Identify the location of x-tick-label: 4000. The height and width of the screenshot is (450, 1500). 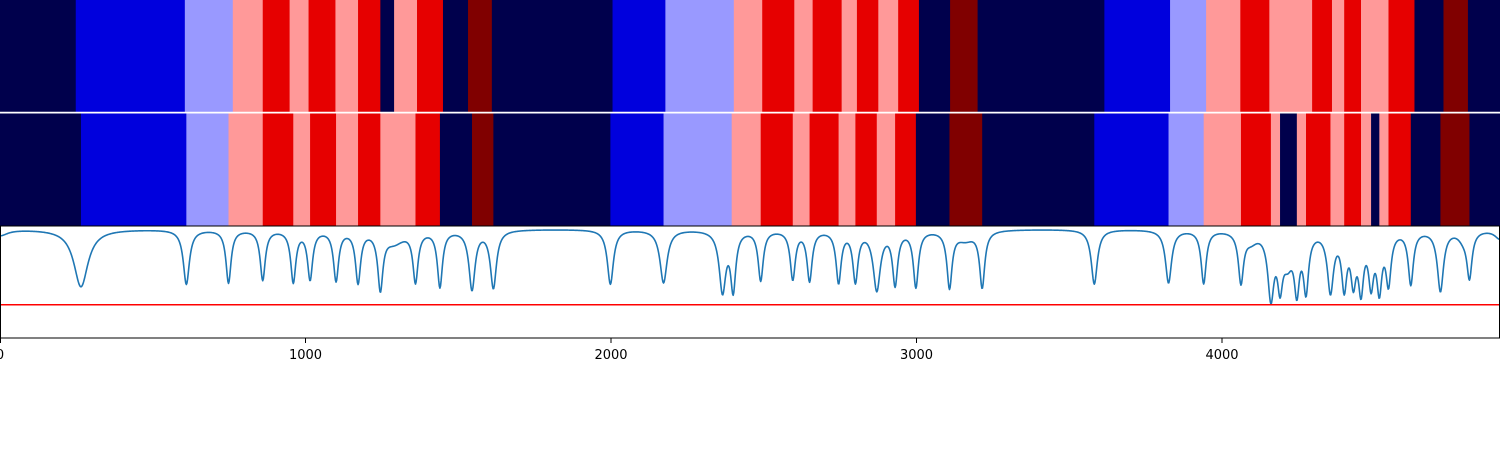
(1221, 355).